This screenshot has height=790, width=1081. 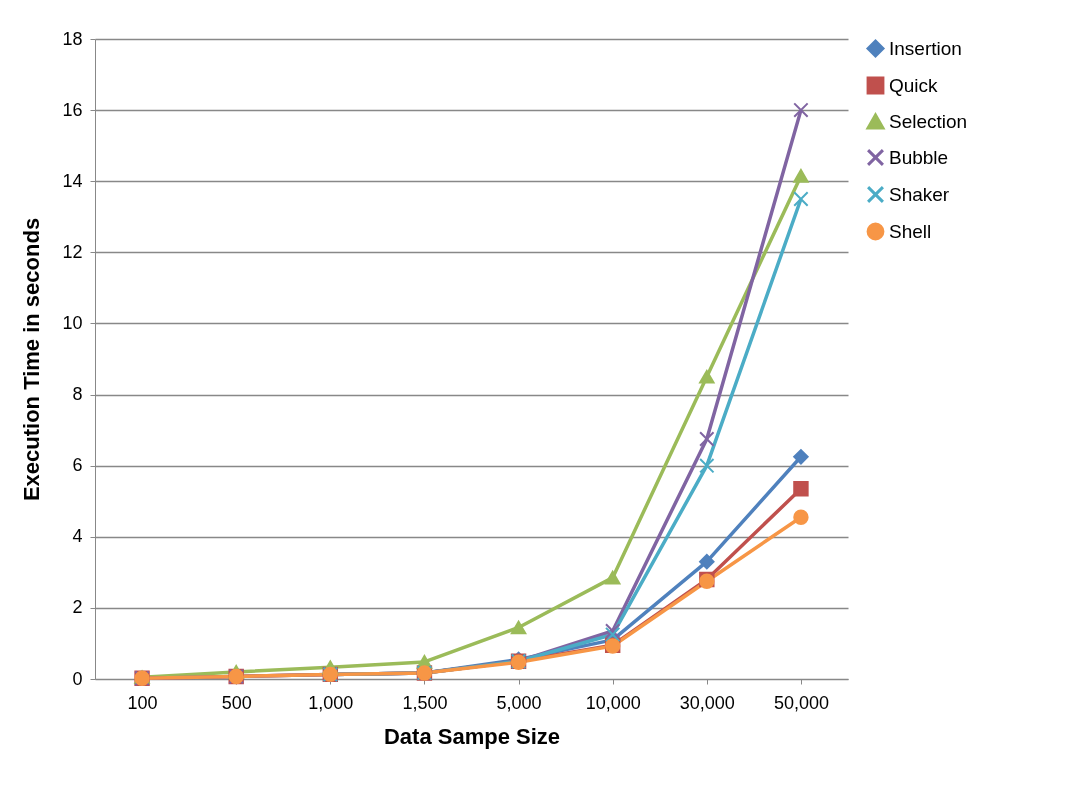 What do you see at coordinates (919, 157) in the screenshot?
I see `legend-label: Bubble` at bounding box center [919, 157].